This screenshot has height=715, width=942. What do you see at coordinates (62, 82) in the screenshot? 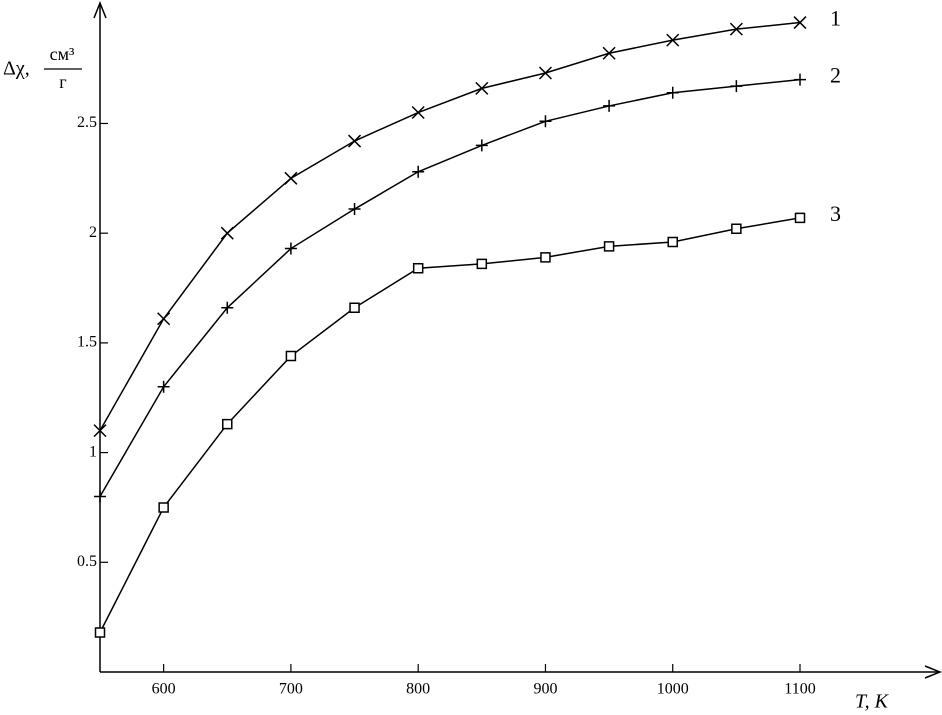
I see `y-label-denominator: г` at bounding box center [62, 82].